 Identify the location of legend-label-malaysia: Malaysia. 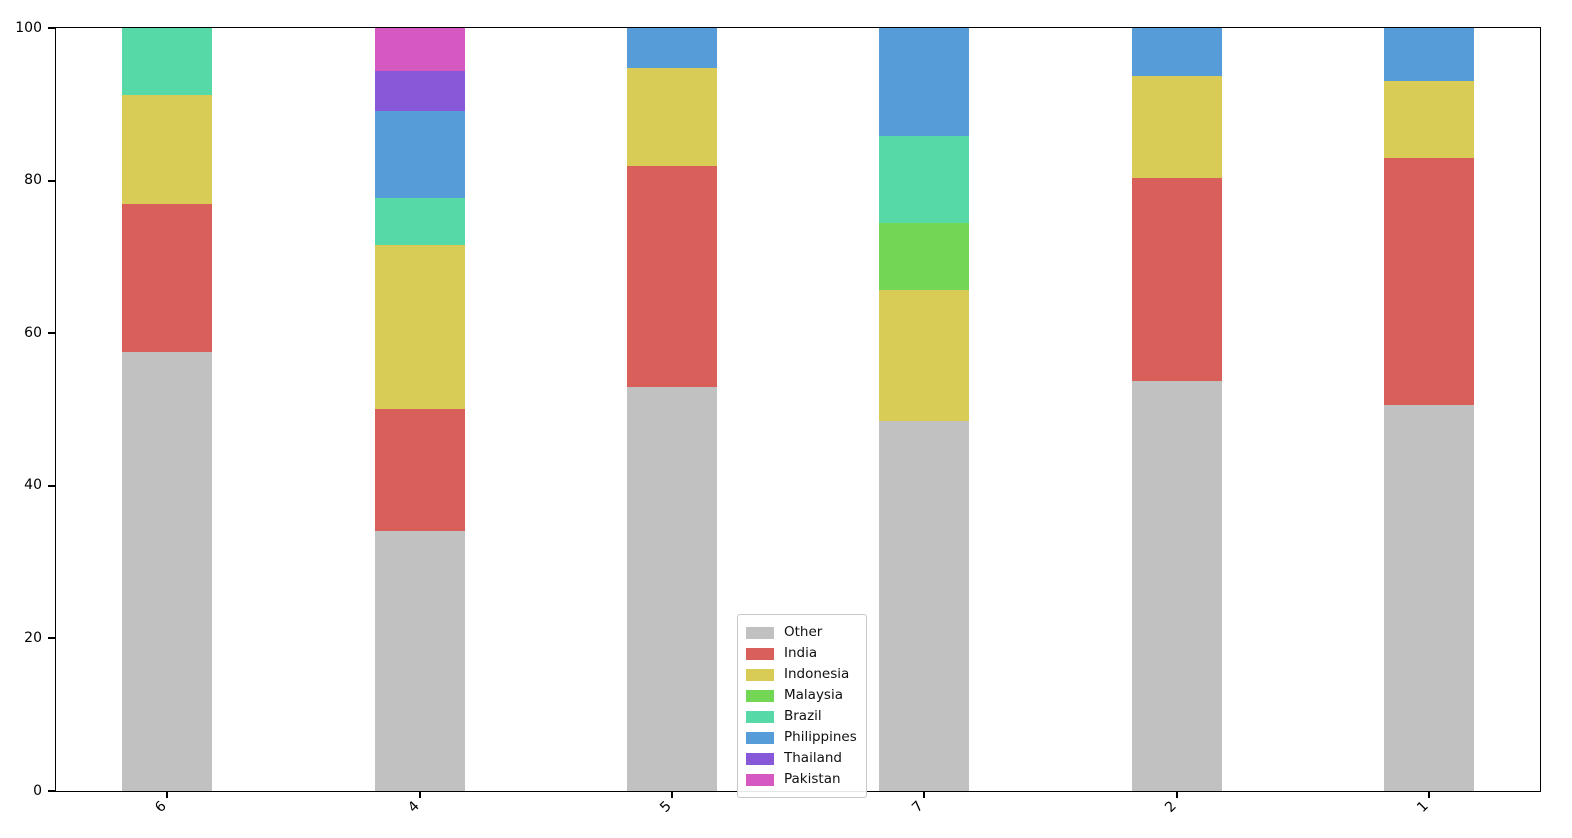
(813, 695).